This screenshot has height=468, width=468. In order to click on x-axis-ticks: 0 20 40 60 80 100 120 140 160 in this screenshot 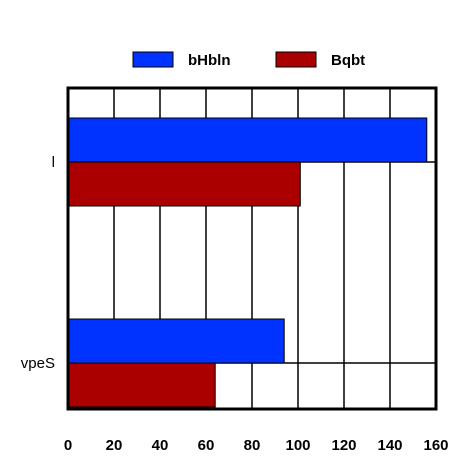, I will do `click(256, 445)`.